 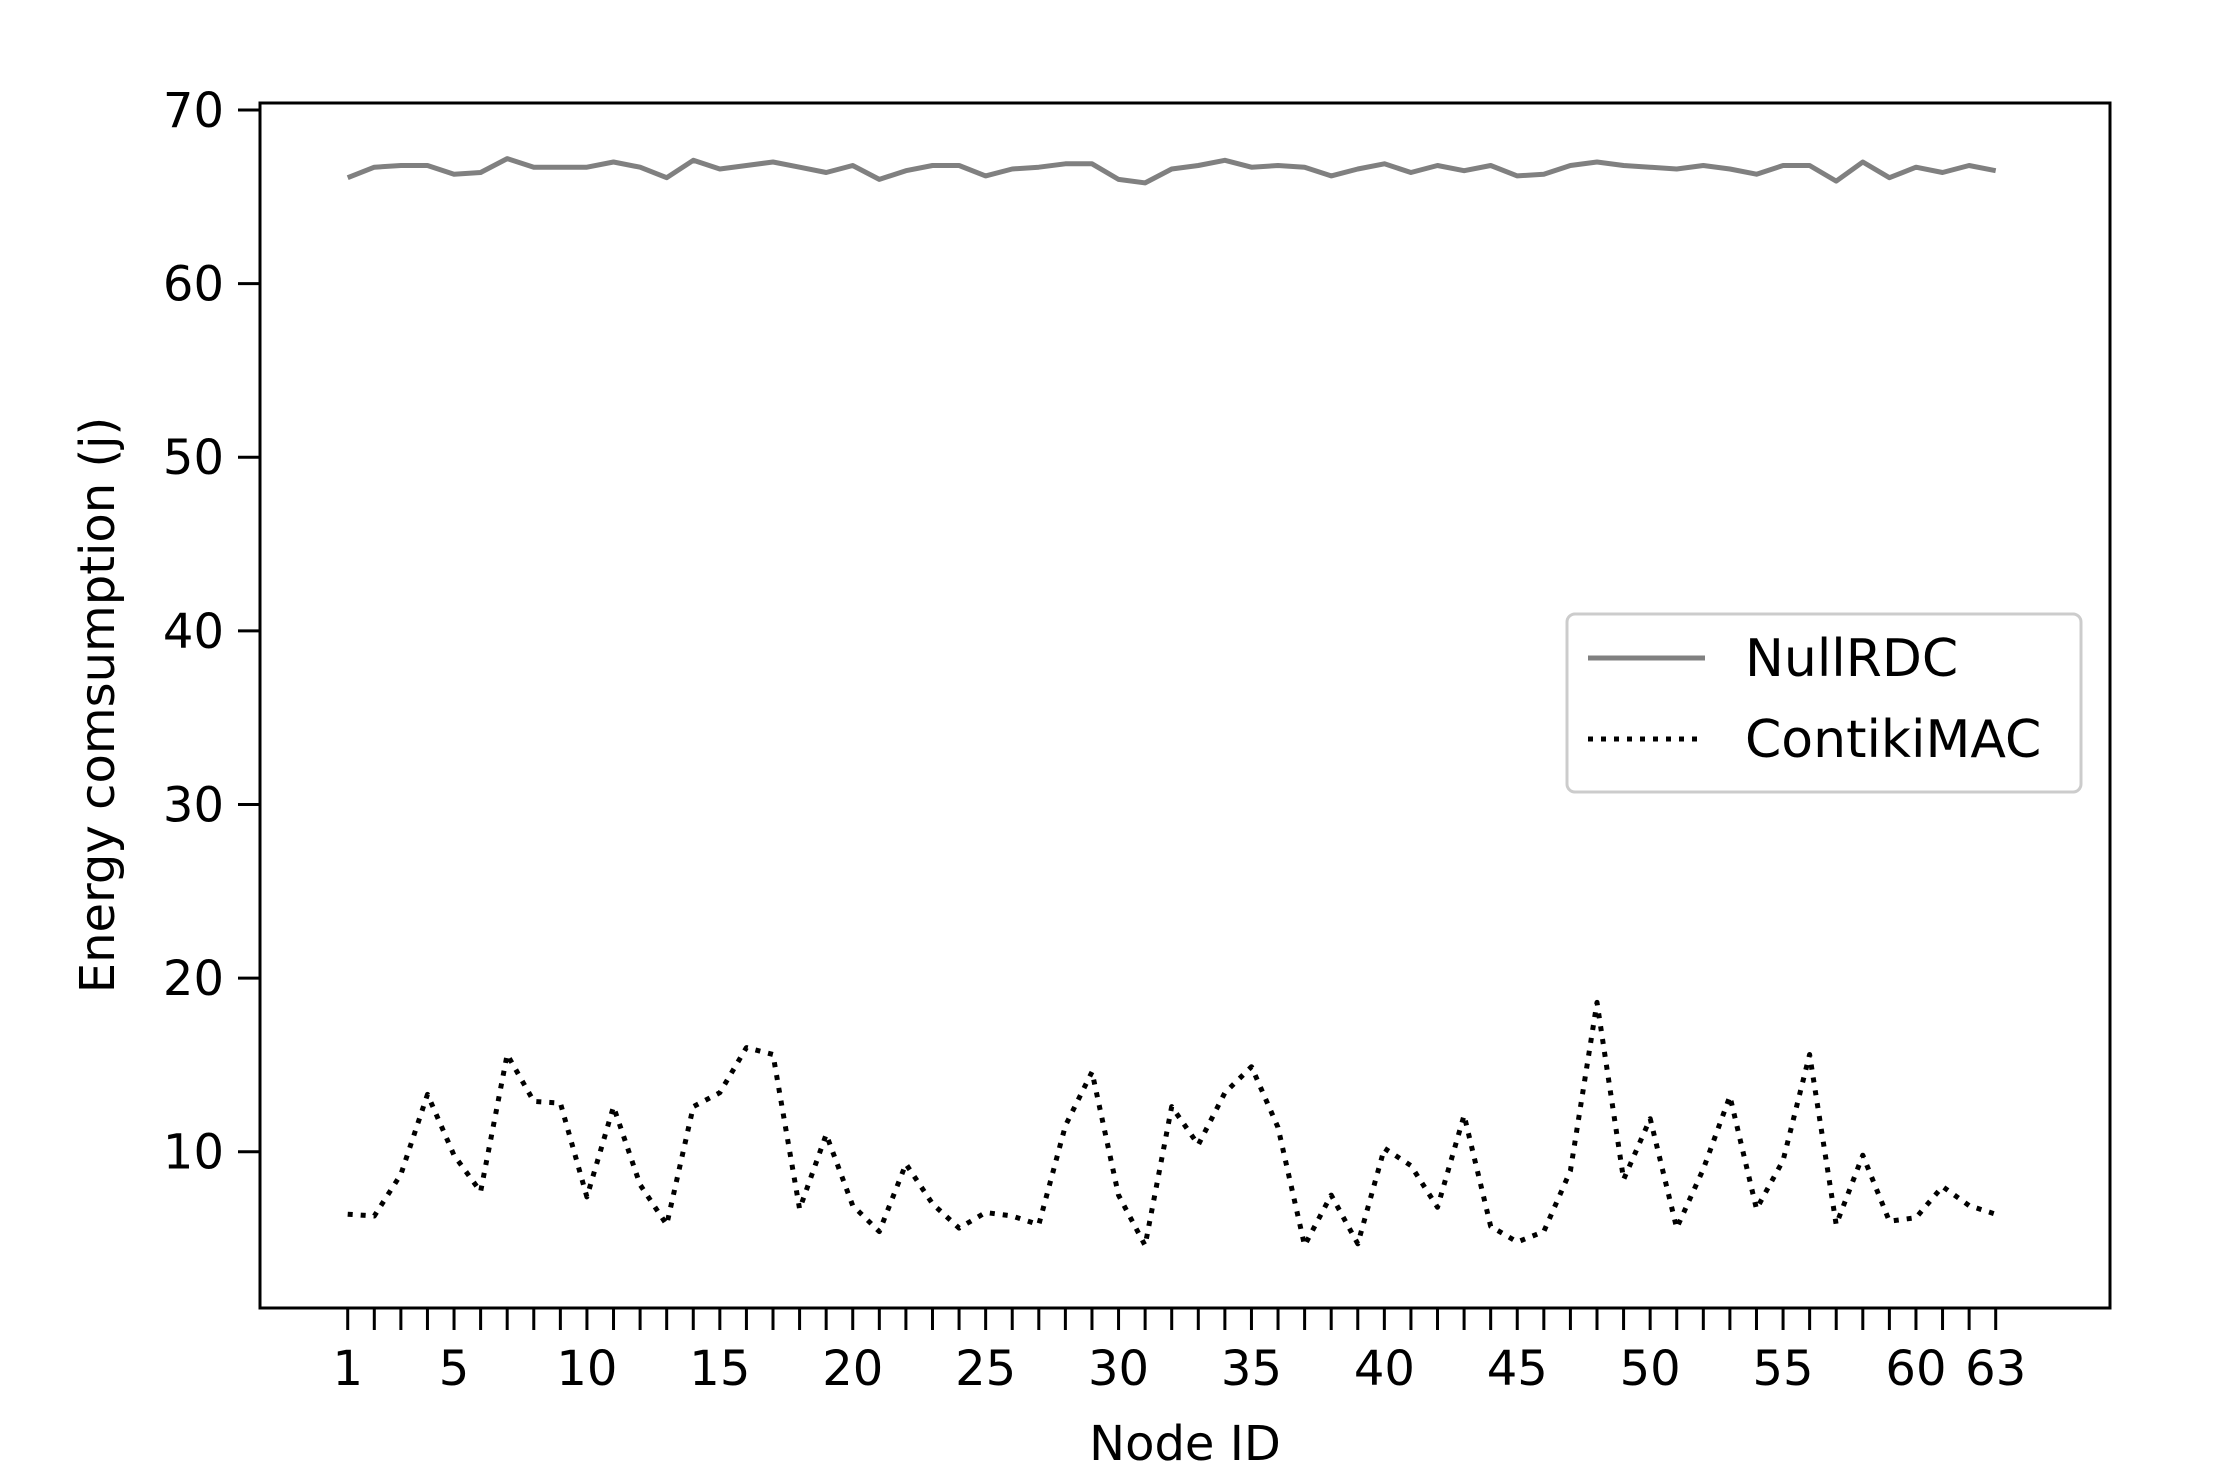 I want to click on y-axis: 10 20 30 40 50 60 70, so click(x=211, y=632).